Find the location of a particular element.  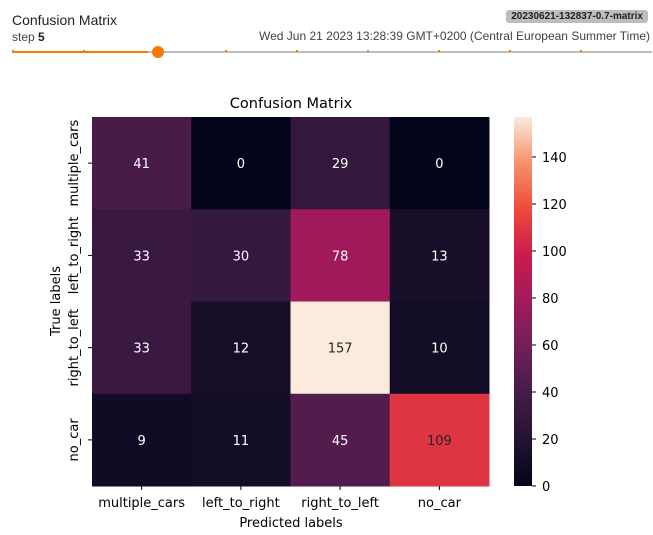

colorbar-tick-label: 120 is located at coordinates (554, 205).